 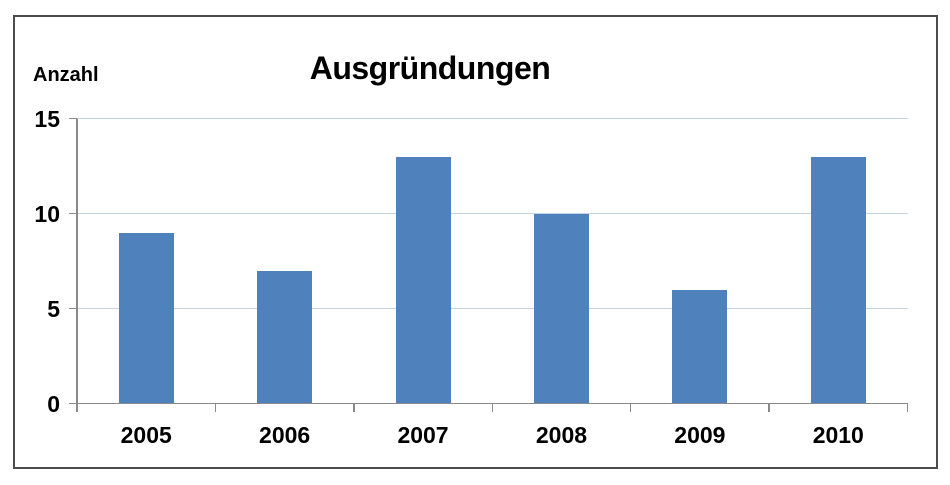 I want to click on y-axis-title: Anzahl, so click(x=66, y=75).